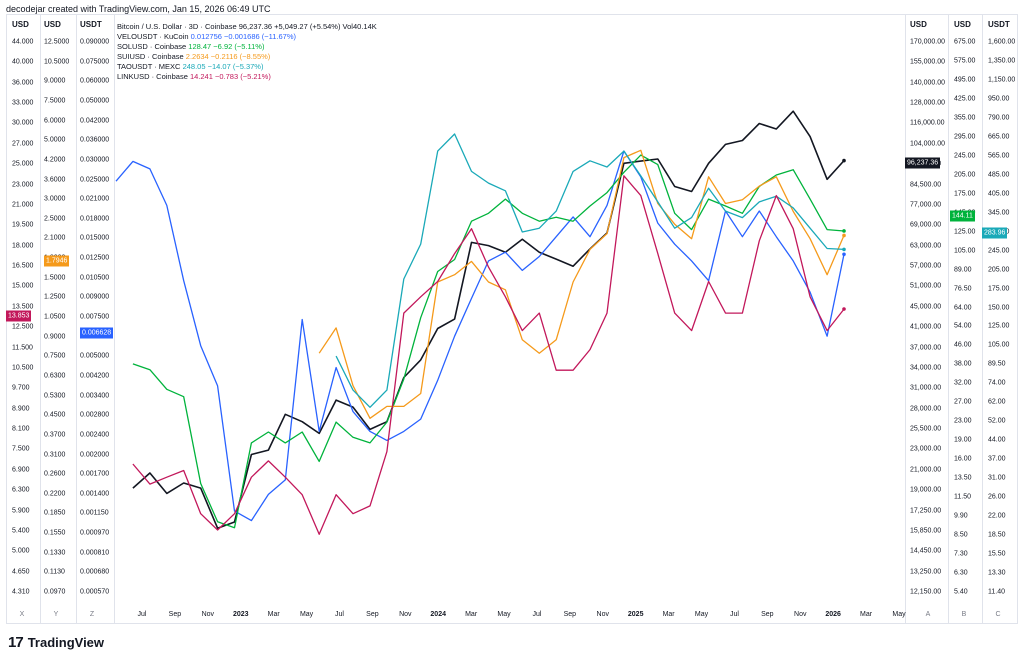  What do you see at coordinates (95, 553) in the screenshot?
I see `axis-tick-label: 0.000810` at bounding box center [95, 553].